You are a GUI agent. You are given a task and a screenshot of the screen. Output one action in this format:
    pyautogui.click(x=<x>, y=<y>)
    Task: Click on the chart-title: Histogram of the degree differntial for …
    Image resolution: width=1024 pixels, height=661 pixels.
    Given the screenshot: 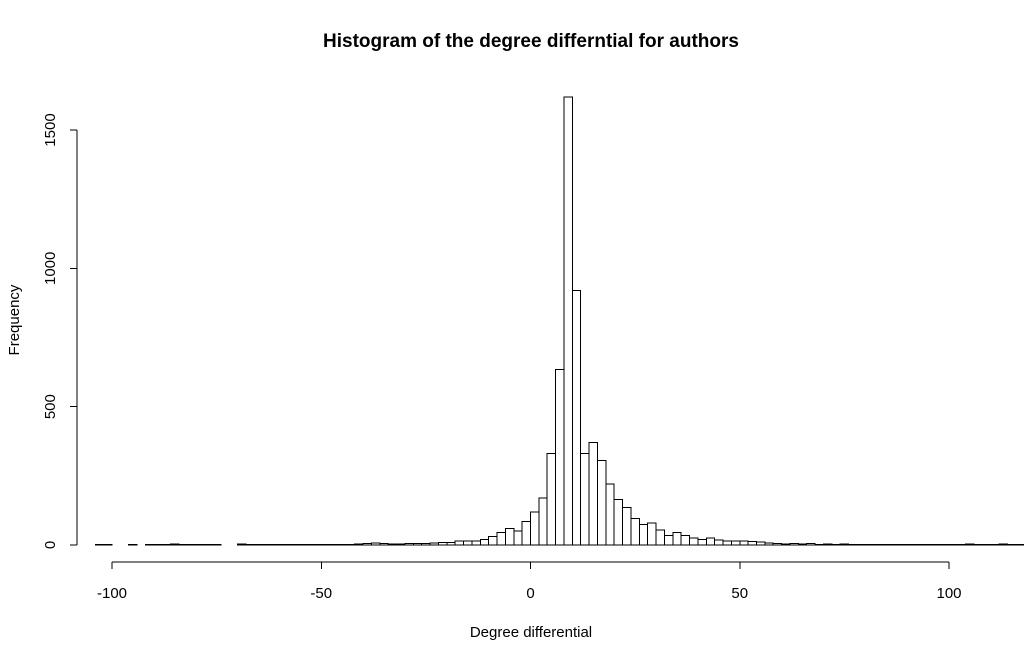 What is the action you would take?
    pyautogui.click(x=531, y=41)
    